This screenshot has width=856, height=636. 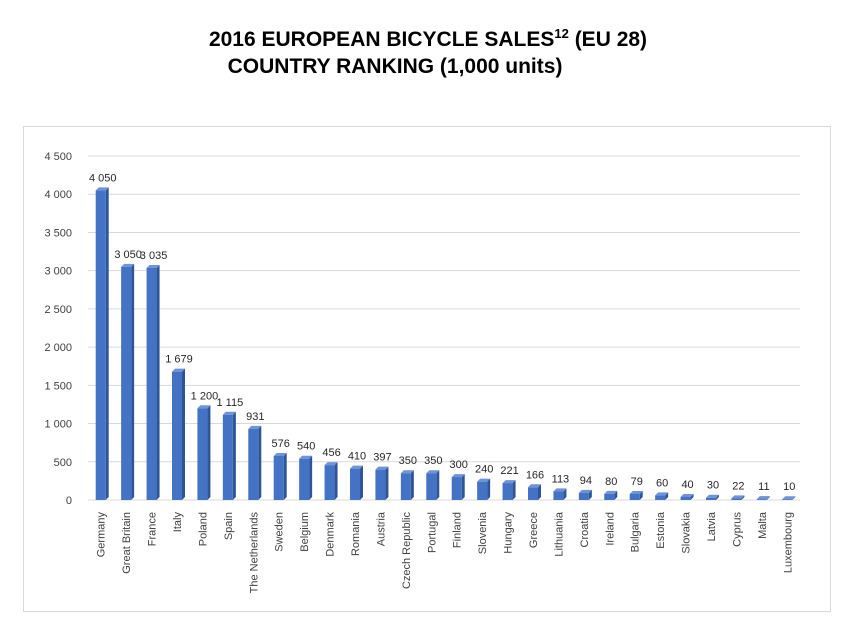 I want to click on y-tick-label: 0, so click(x=69, y=501).